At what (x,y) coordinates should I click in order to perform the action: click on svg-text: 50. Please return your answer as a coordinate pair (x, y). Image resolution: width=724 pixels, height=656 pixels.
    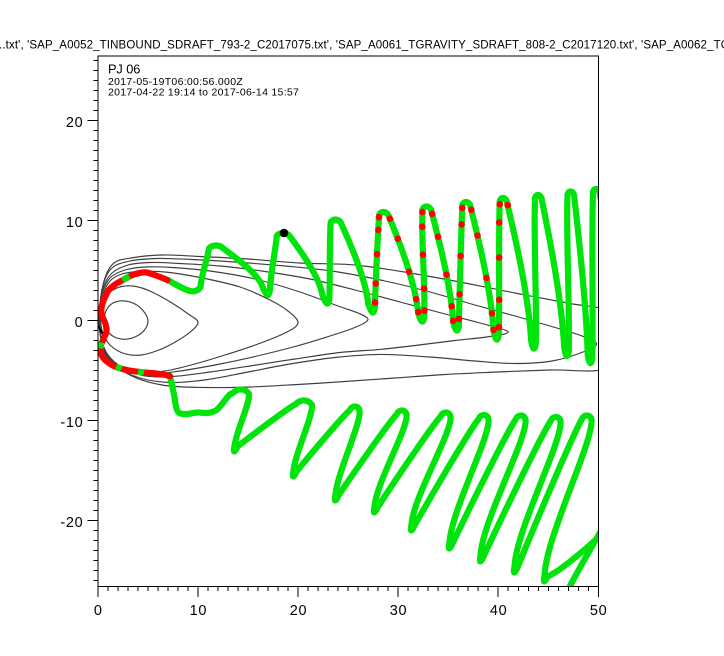
    Looking at the image, I should click on (599, 611).